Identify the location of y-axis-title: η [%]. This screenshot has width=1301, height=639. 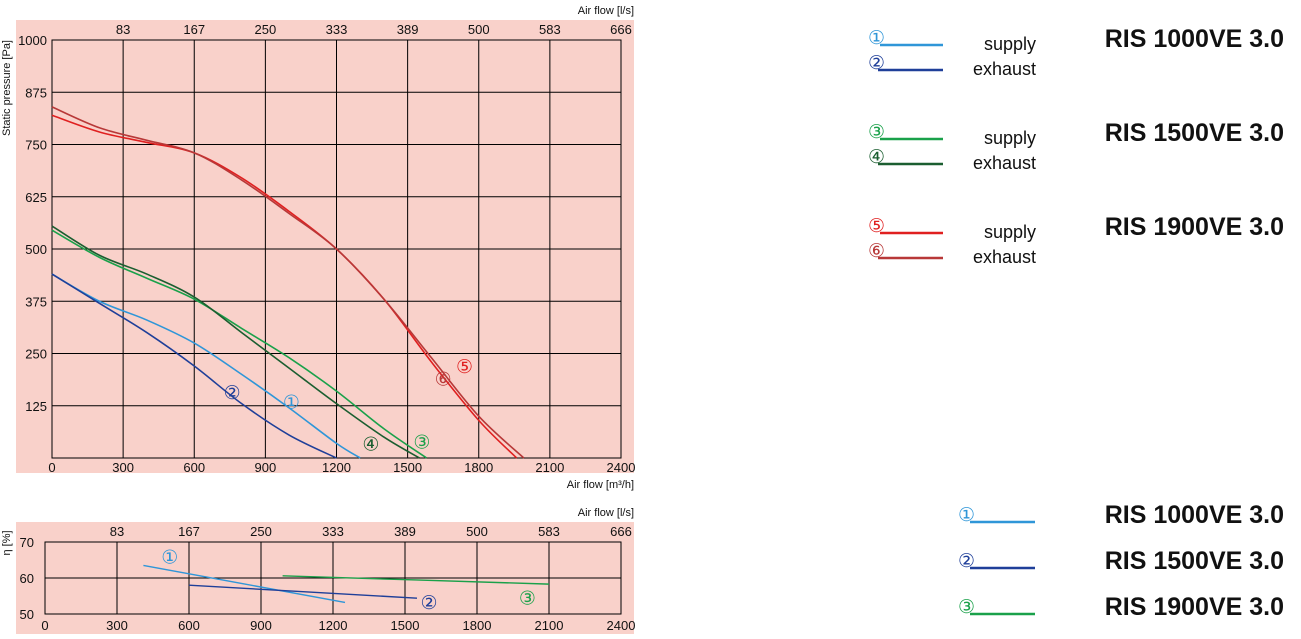
(7, 542).